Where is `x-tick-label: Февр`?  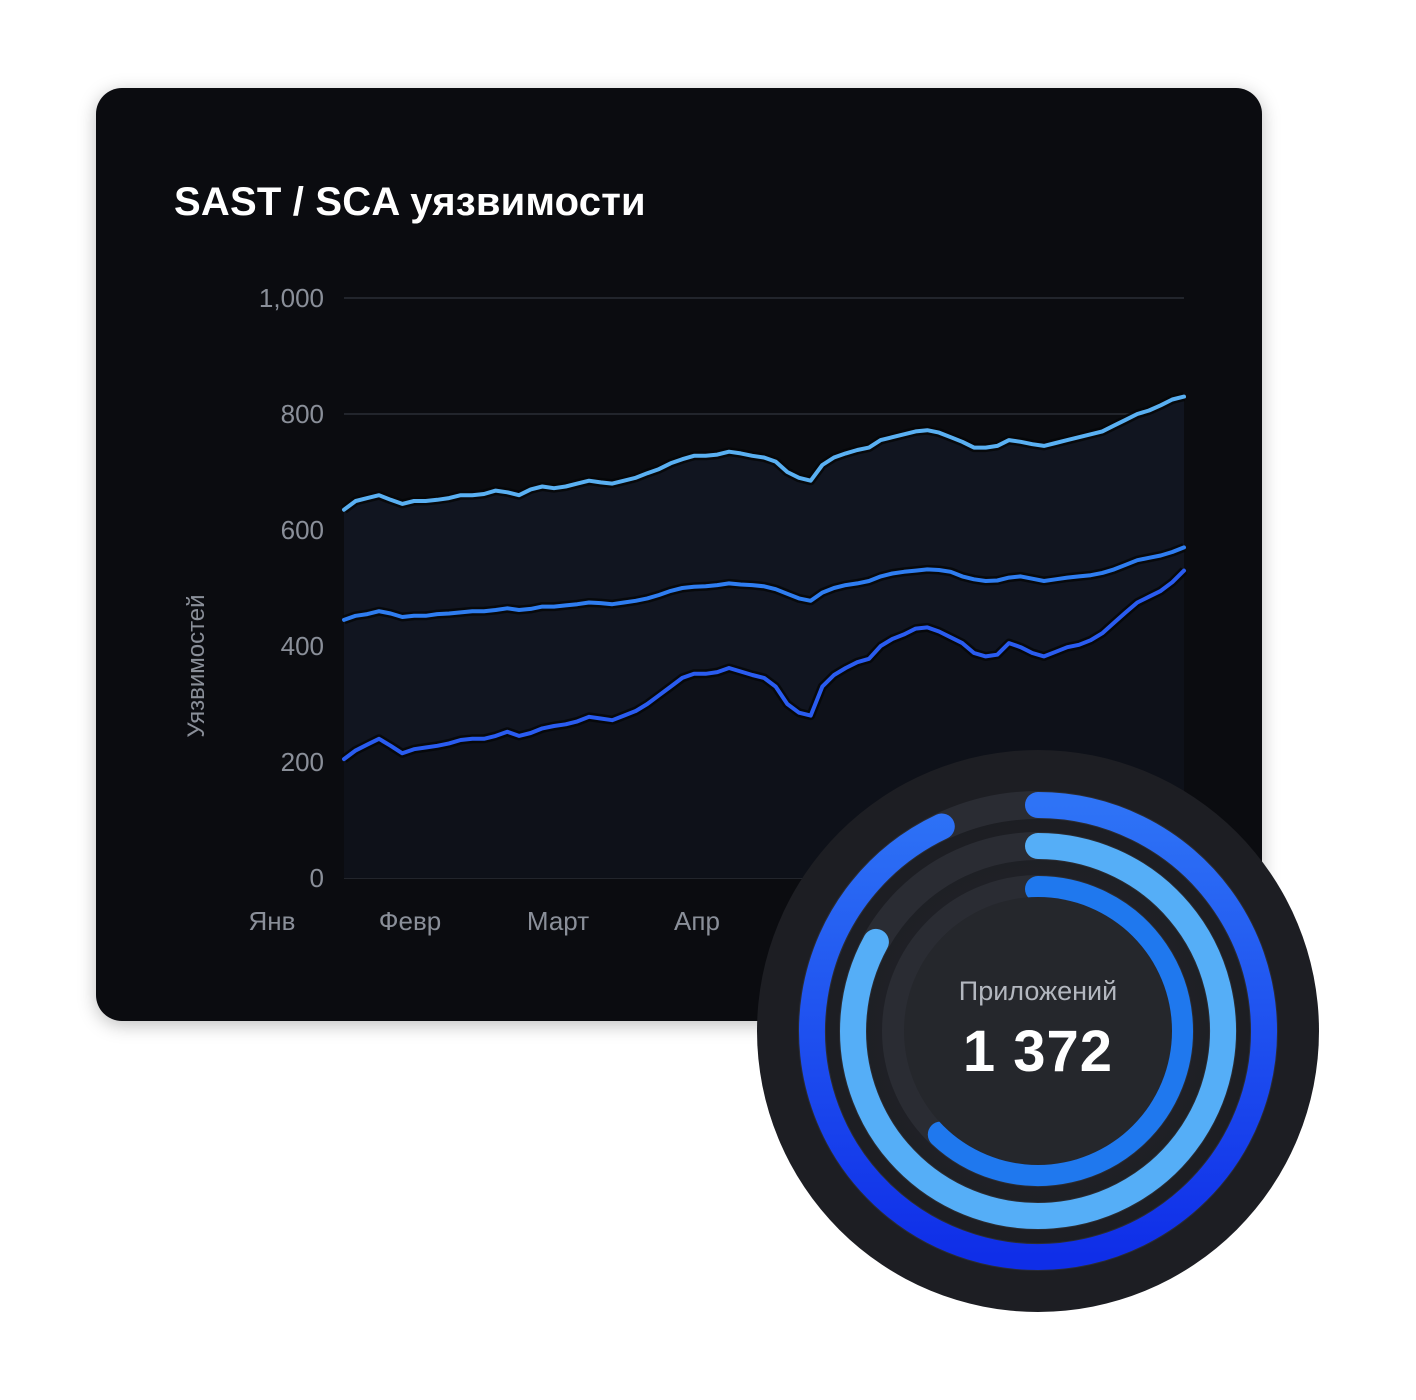 x-tick-label: Февр is located at coordinates (410, 921).